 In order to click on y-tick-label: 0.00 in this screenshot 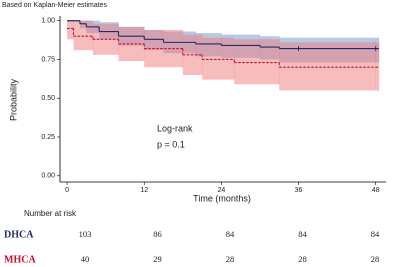, I will do `click(48, 176)`.